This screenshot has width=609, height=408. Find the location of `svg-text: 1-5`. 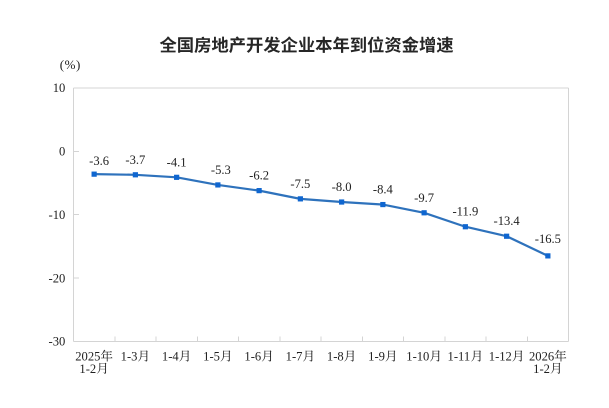

svg-text: 1-5 is located at coordinates (211, 357).